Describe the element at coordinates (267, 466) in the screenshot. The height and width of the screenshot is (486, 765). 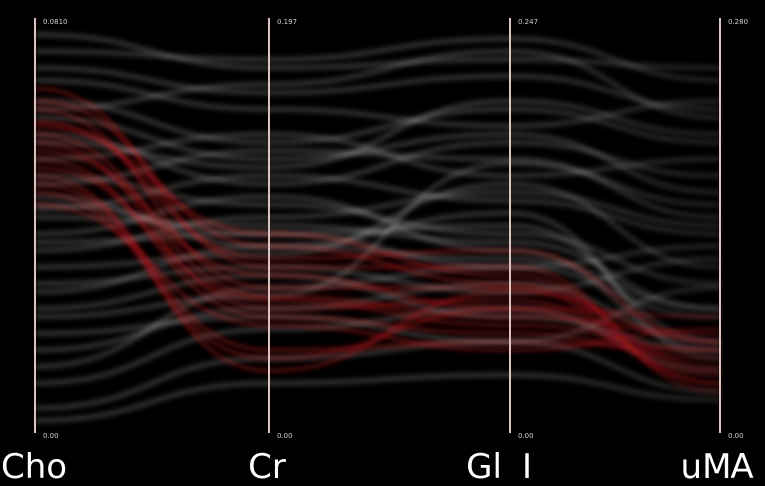
I see `axis-name-label: Cr` at that location.